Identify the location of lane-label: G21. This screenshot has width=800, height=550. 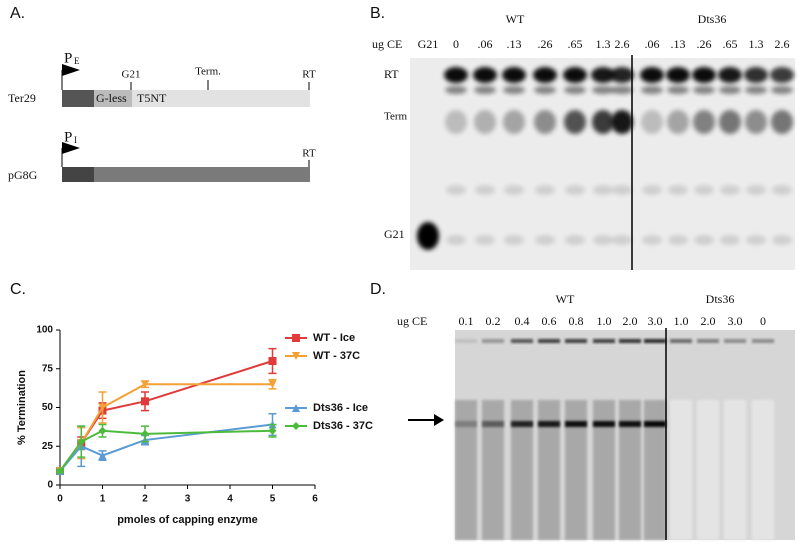
(428, 44).